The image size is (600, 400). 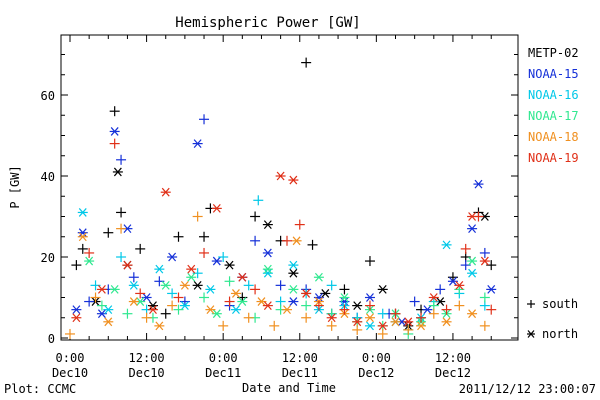 What do you see at coordinates (553, 53) in the screenshot?
I see `legend-entry: METP-02` at bounding box center [553, 53].